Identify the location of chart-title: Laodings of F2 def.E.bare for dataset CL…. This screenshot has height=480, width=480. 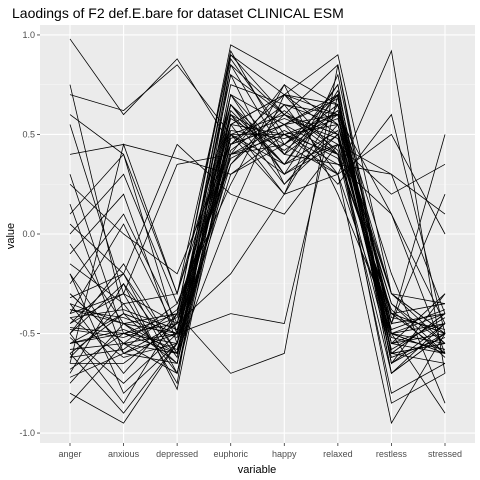
(178, 13).